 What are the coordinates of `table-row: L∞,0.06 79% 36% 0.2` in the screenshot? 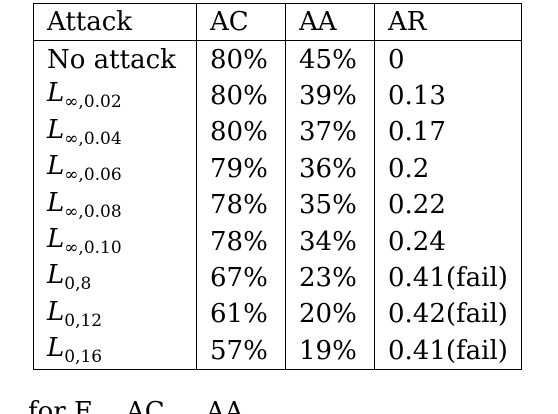 It's located at (277, 168).